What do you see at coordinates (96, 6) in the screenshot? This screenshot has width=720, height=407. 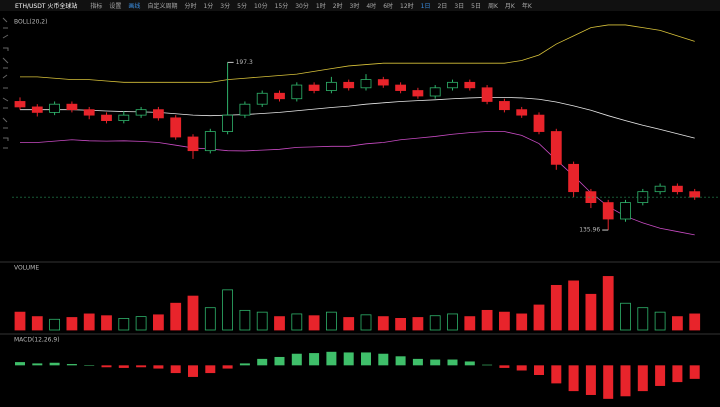 I see `toolbar-item: 指标` at bounding box center [96, 6].